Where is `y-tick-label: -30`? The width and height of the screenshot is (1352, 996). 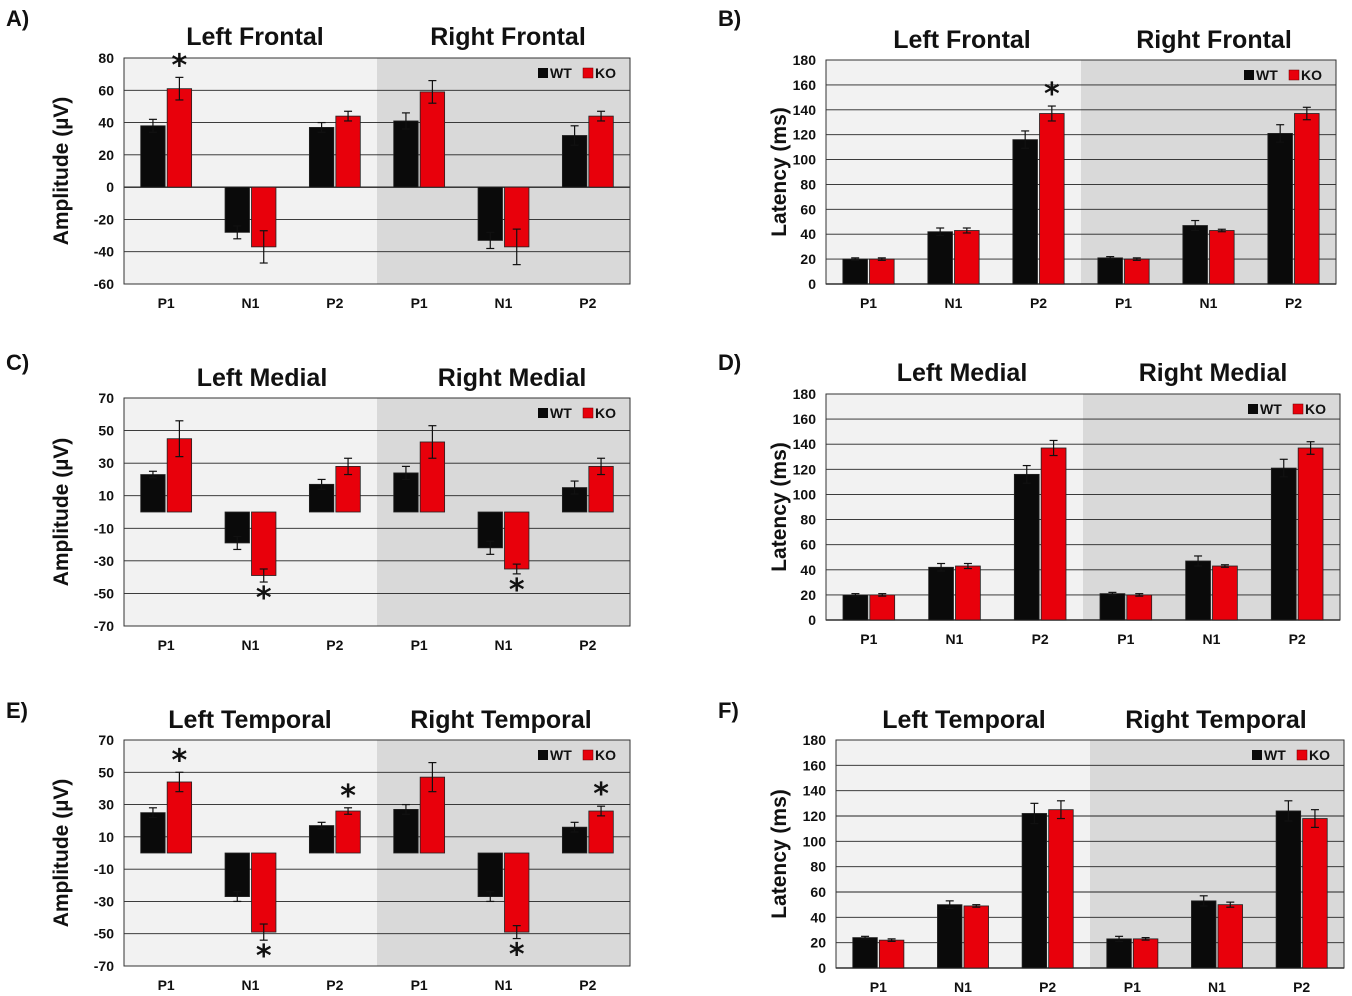 y-tick-label: -30 is located at coordinates (104, 561).